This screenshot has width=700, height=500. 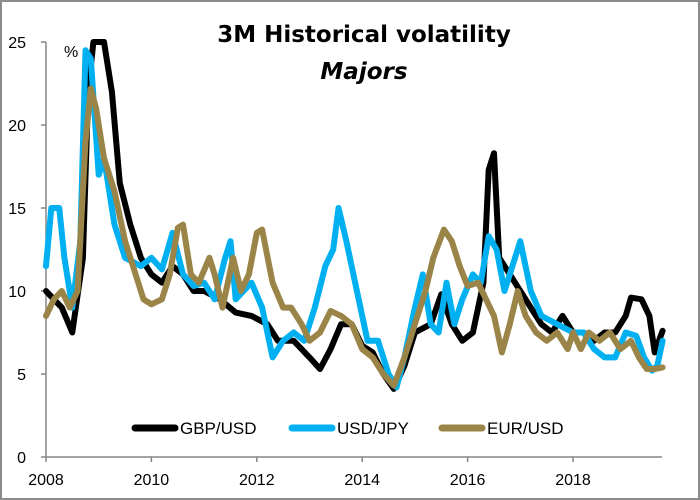 I want to click on y-tick-label: 20, so click(x=17, y=126).